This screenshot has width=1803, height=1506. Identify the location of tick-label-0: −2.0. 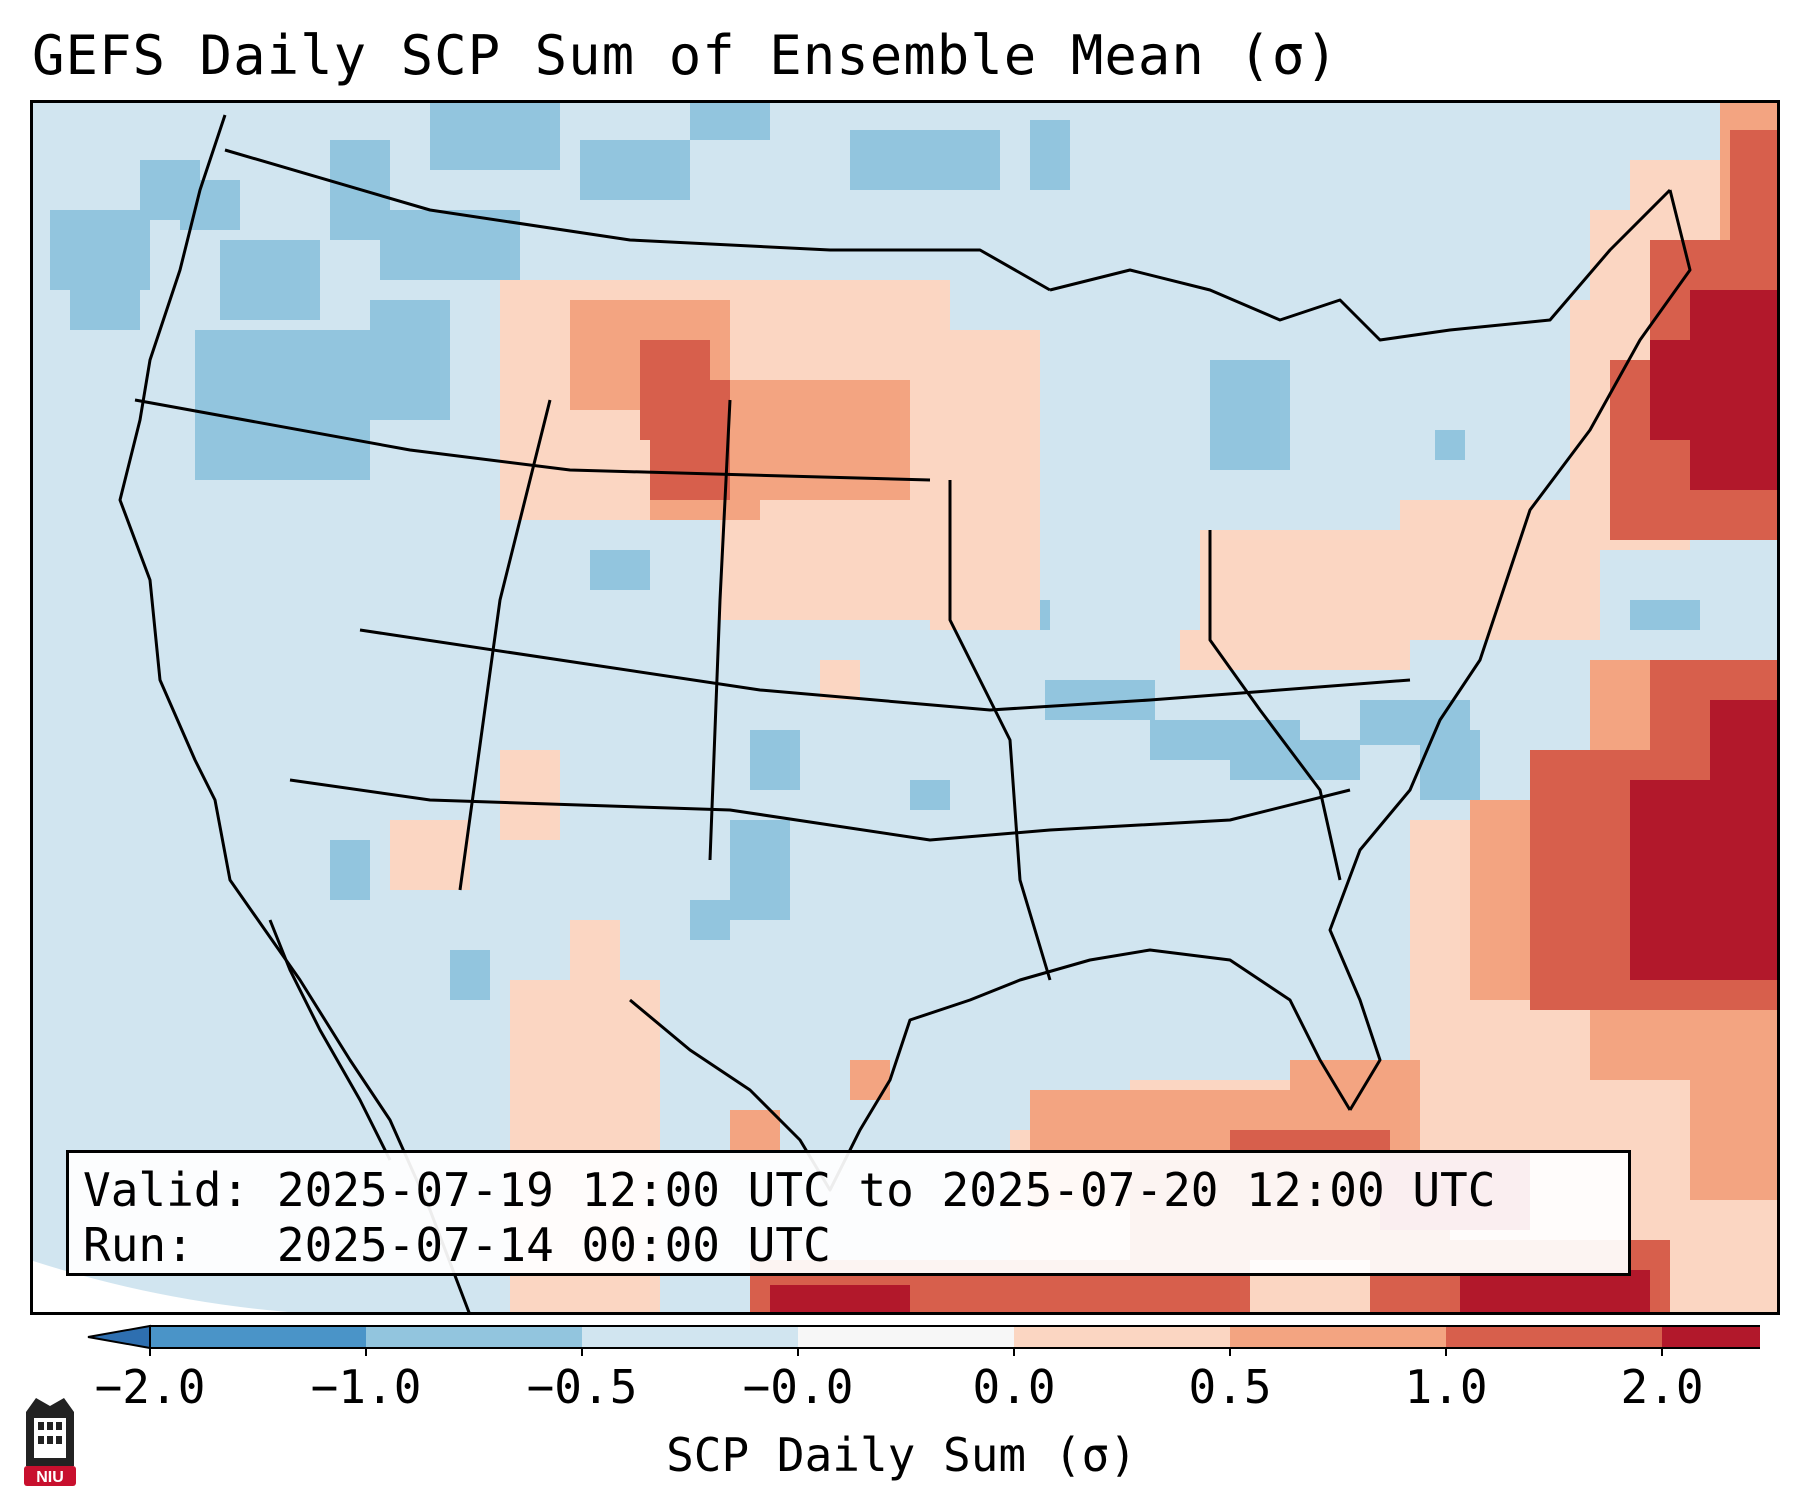
(150, 1387).